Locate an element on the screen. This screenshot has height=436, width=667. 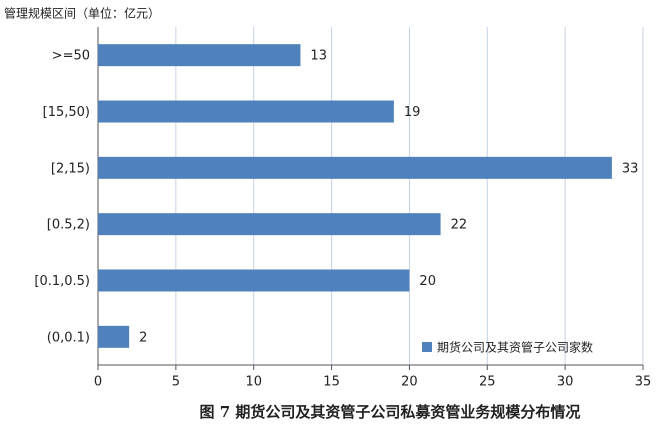
y-tick-label: >=50 is located at coordinates (71, 56).